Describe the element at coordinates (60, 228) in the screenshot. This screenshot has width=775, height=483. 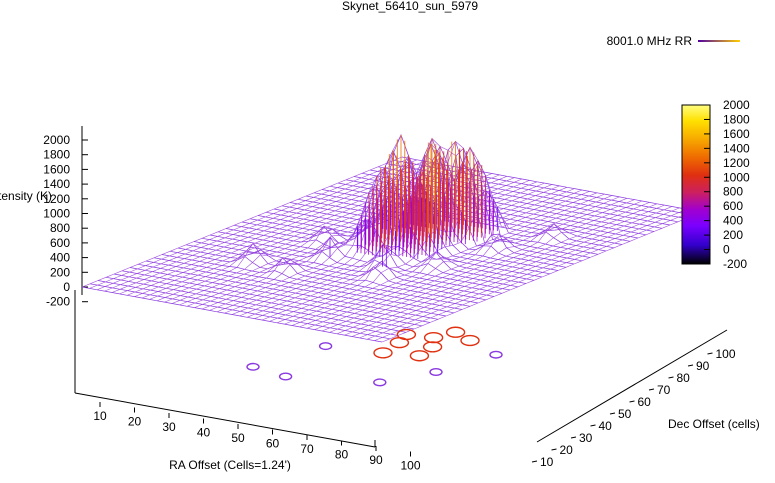
I see `z-tick-label: 800` at that location.